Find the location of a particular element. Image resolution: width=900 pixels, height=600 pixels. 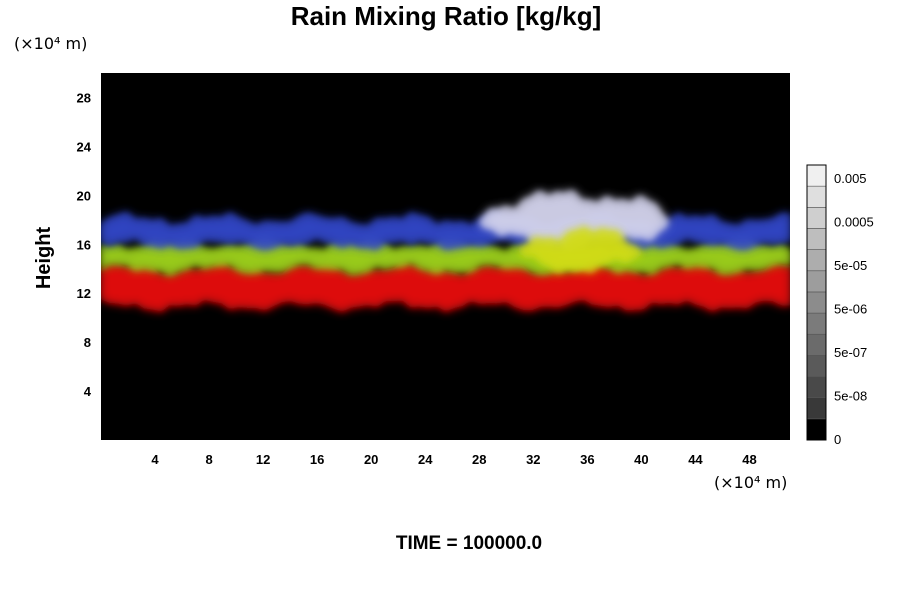

x-tick-label: 44 is located at coordinates (695, 459).